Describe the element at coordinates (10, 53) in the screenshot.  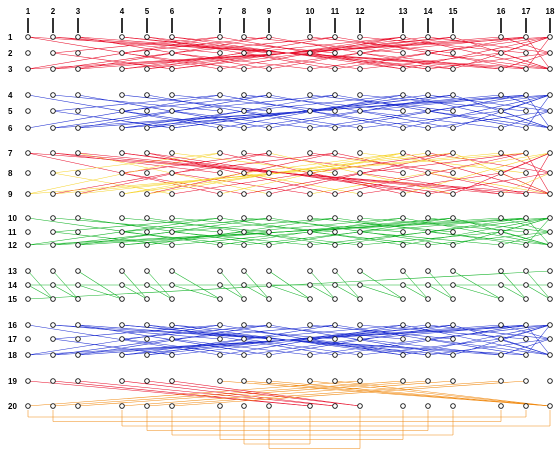
I see `row-label: 2` at that location.